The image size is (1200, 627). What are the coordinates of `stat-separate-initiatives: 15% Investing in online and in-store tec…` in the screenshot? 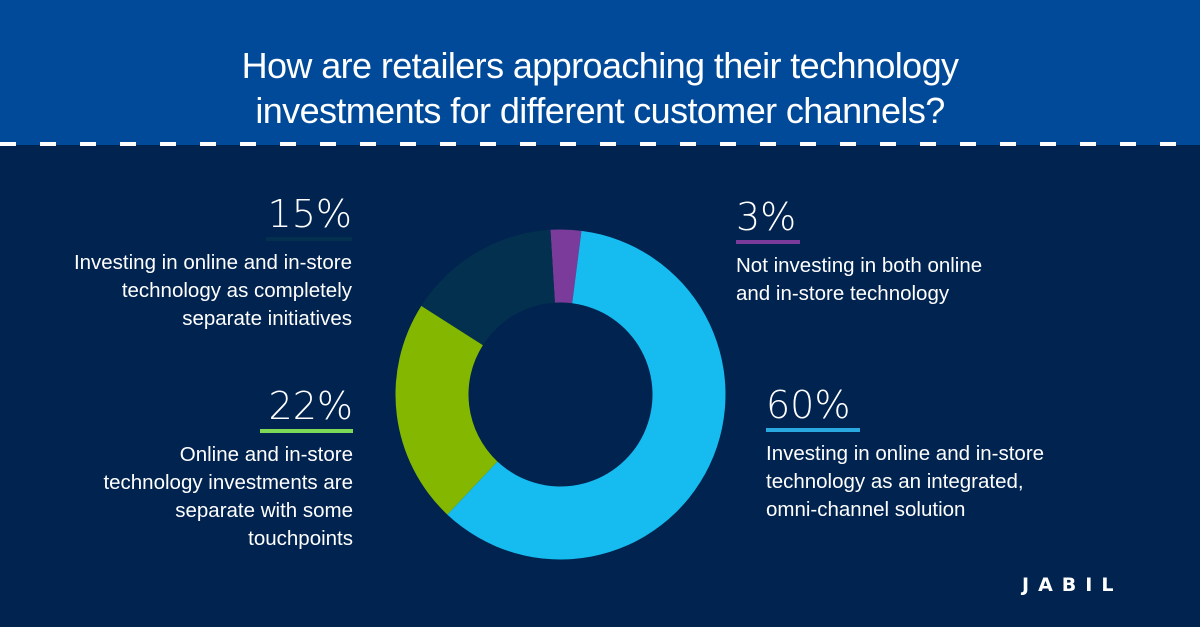 It's located at (213, 263).